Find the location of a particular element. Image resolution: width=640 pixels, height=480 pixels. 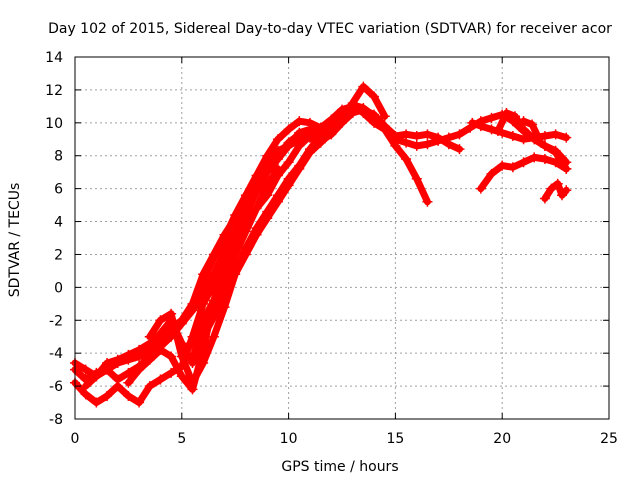

y-tick-label: 14 is located at coordinates (54, 58).